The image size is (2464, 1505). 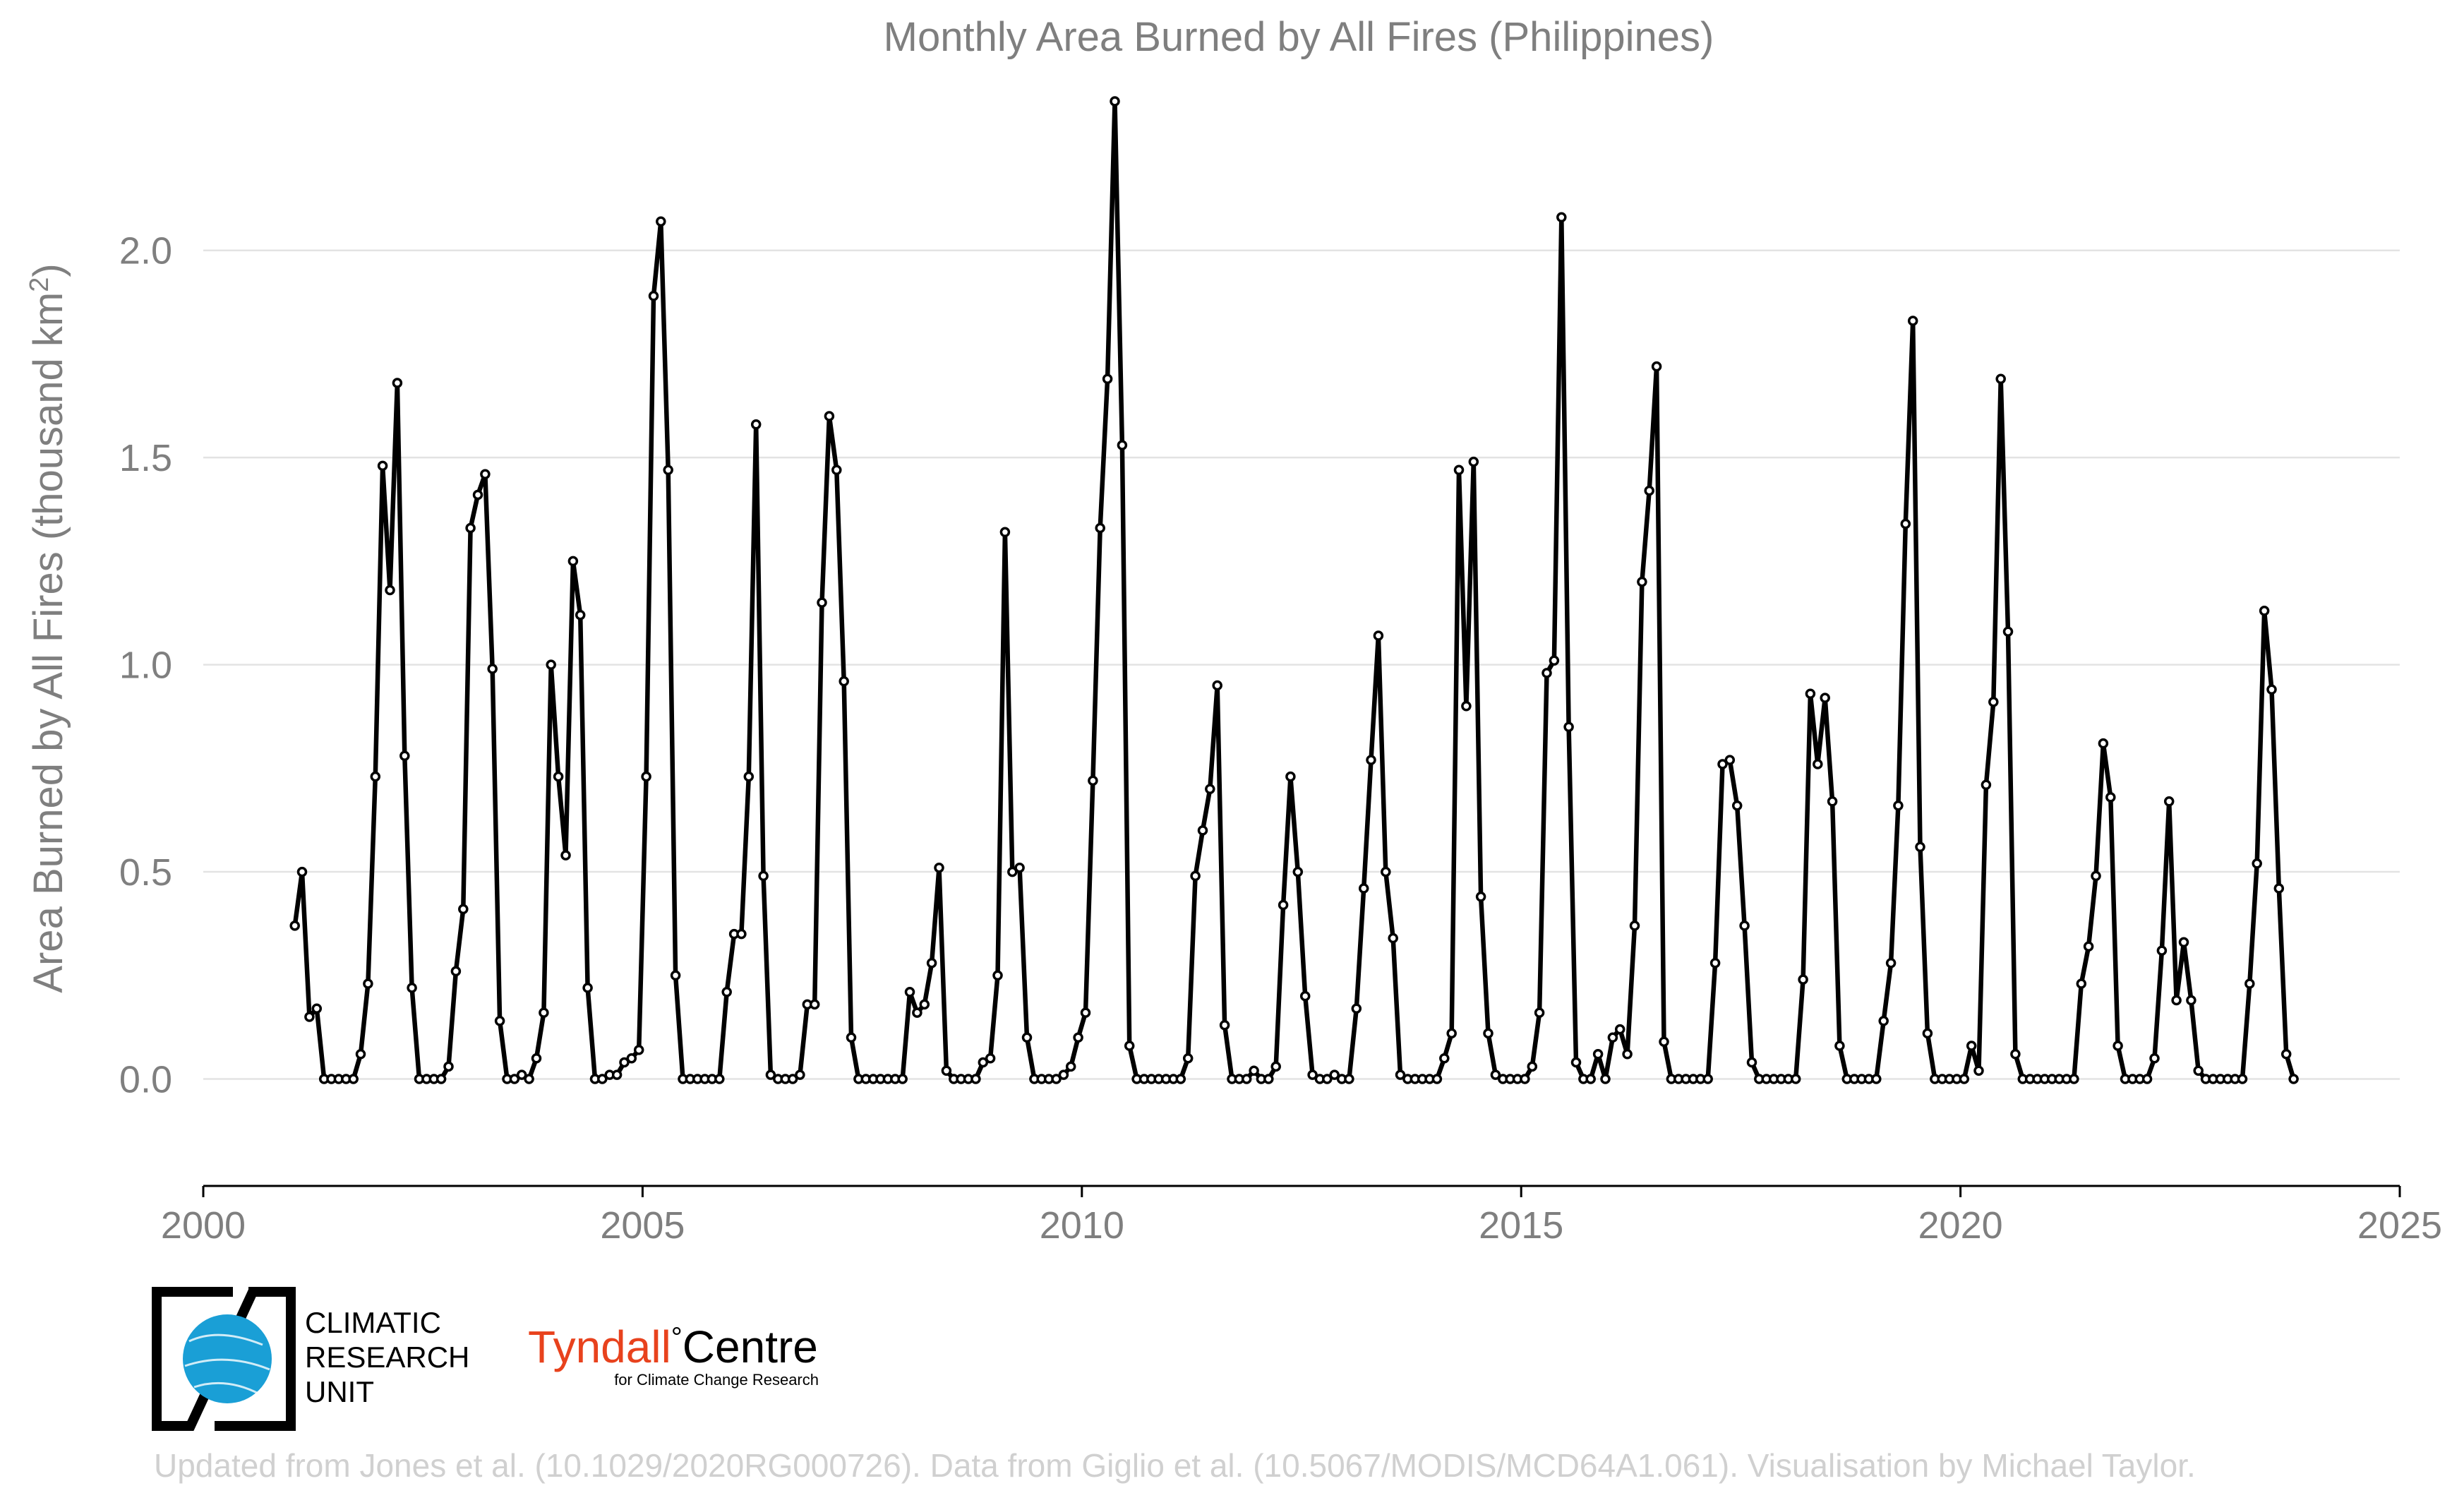 What do you see at coordinates (677, 1337) in the screenshot?
I see `tyndall-degree: °` at bounding box center [677, 1337].